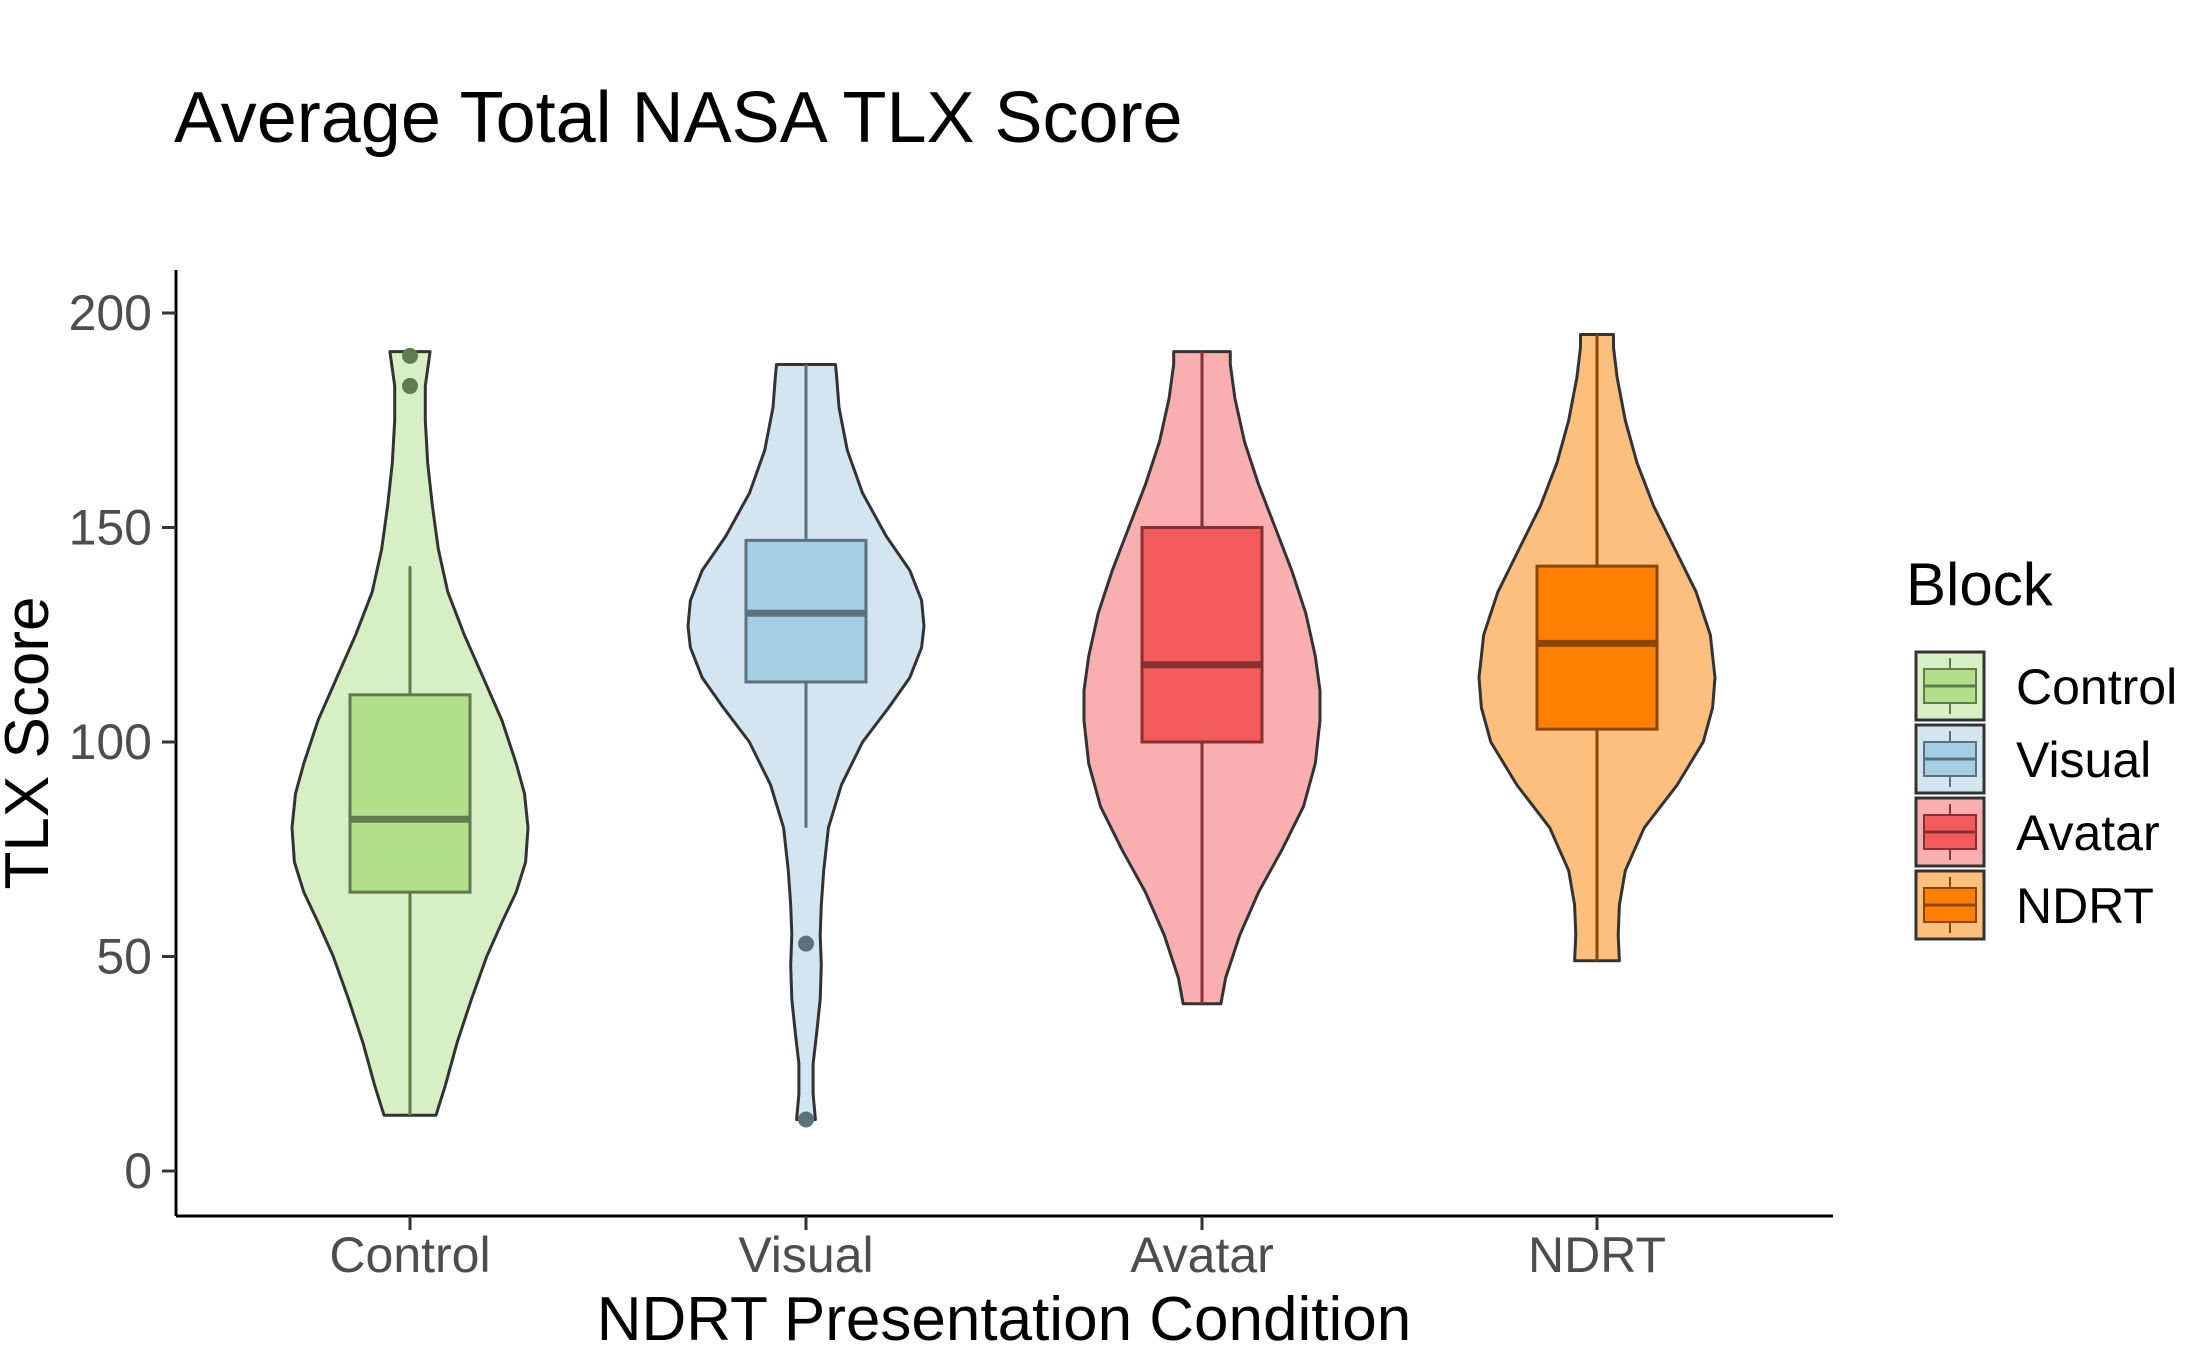 This screenshot has width=2187, height=1354. Describe the element at coordinates (1950, 832) in the screenshot. I see `legend-key-avatar` at that location.